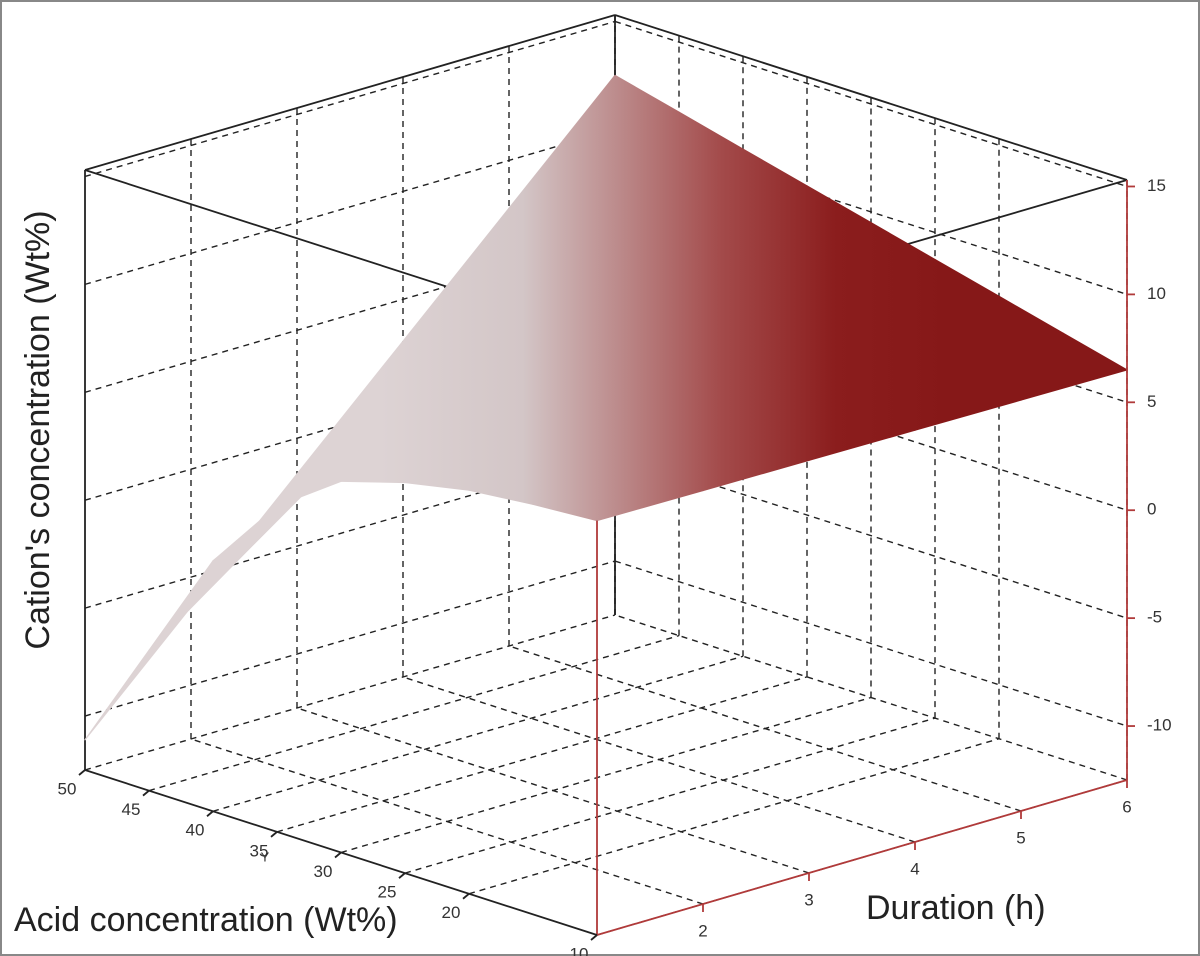 The height and width of the screenshot is (956, 1200). I want to click on surface-cell, so click(618, 495).